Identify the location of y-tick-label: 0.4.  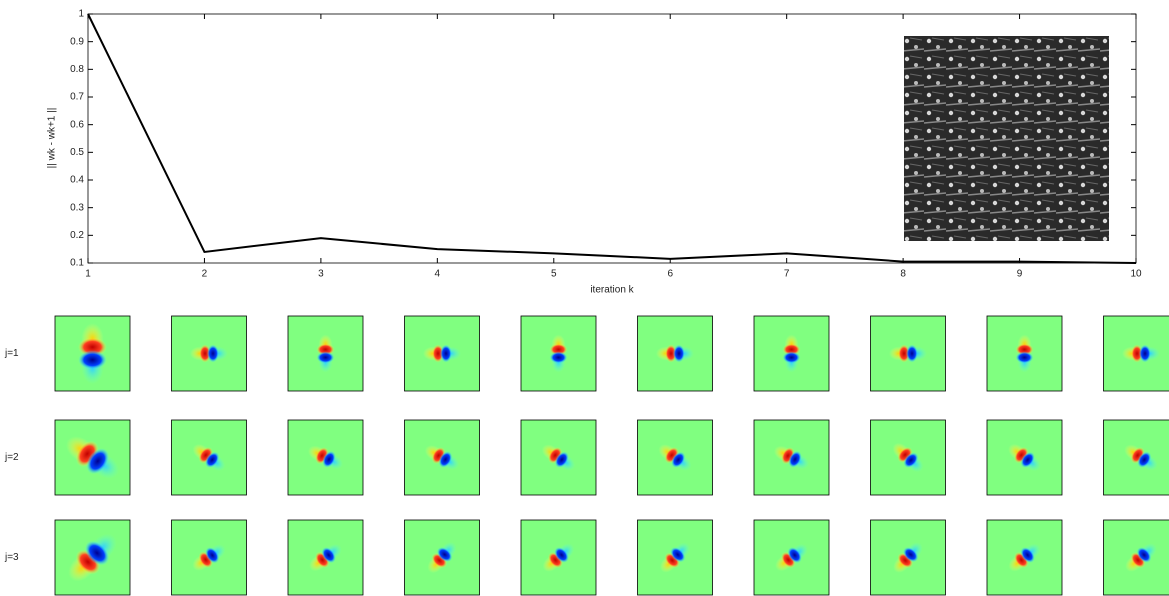
(77, 180).